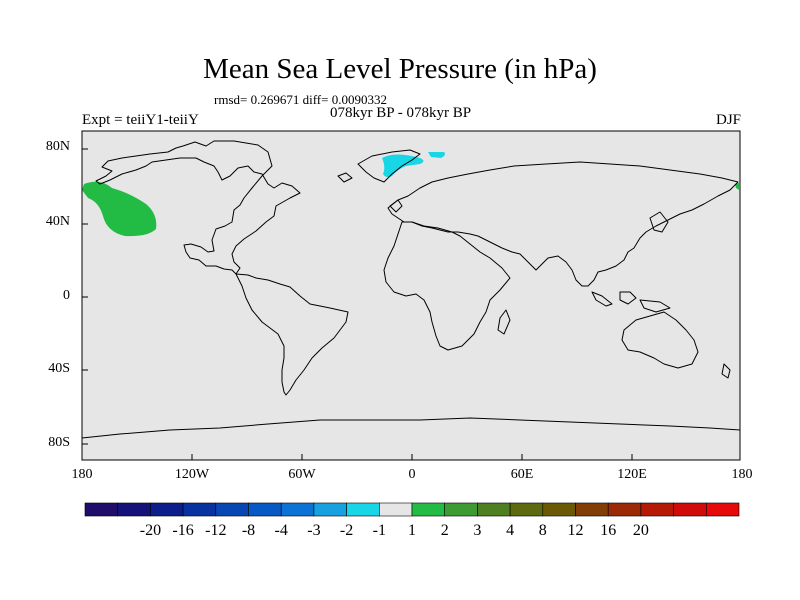  What do you see at coordinates (477, 530) in the screenshot?
I see `colorbar-label-10: 3` at bounding box center [477, 530].